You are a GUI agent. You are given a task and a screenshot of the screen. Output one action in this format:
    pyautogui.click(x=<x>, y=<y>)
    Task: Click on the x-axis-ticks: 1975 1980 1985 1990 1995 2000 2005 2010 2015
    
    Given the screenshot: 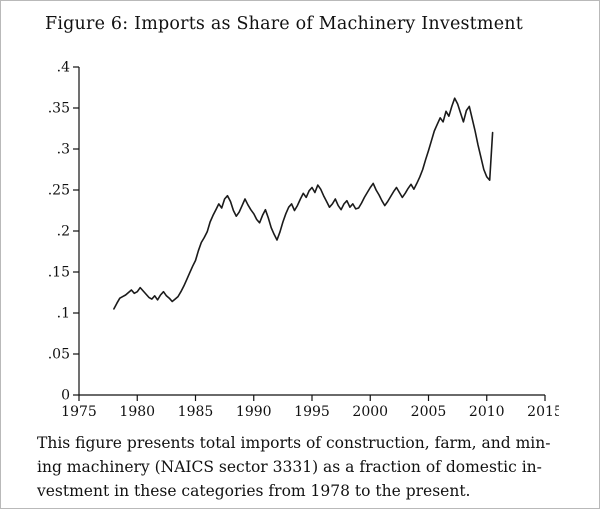 What is the action you would take?
    pyautogui.click(x=312, y=407)
    